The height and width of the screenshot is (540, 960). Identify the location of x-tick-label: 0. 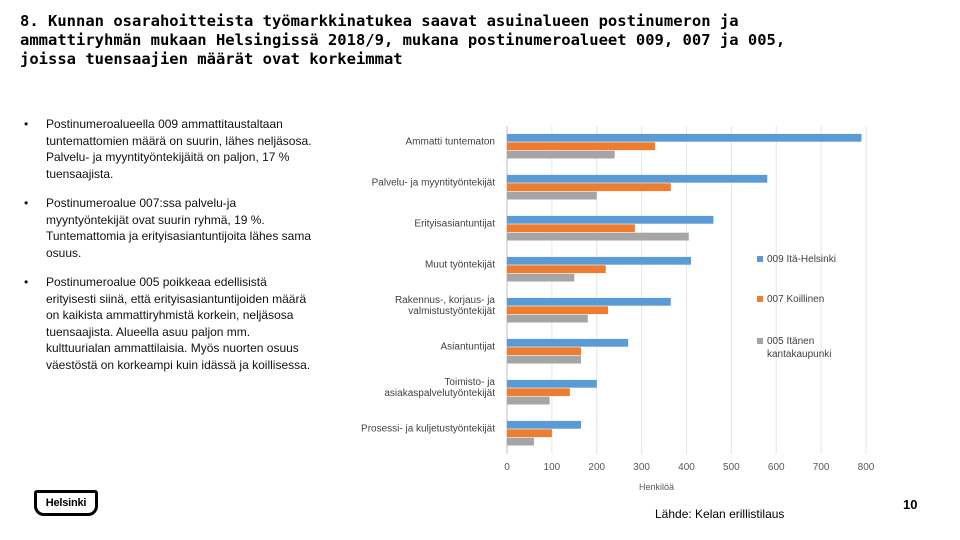
(507, 467).